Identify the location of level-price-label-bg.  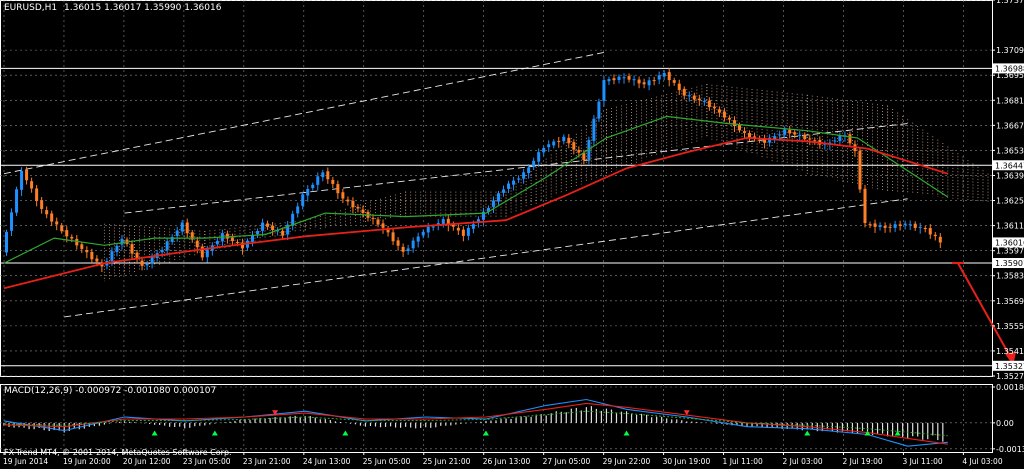
(1008, 263).